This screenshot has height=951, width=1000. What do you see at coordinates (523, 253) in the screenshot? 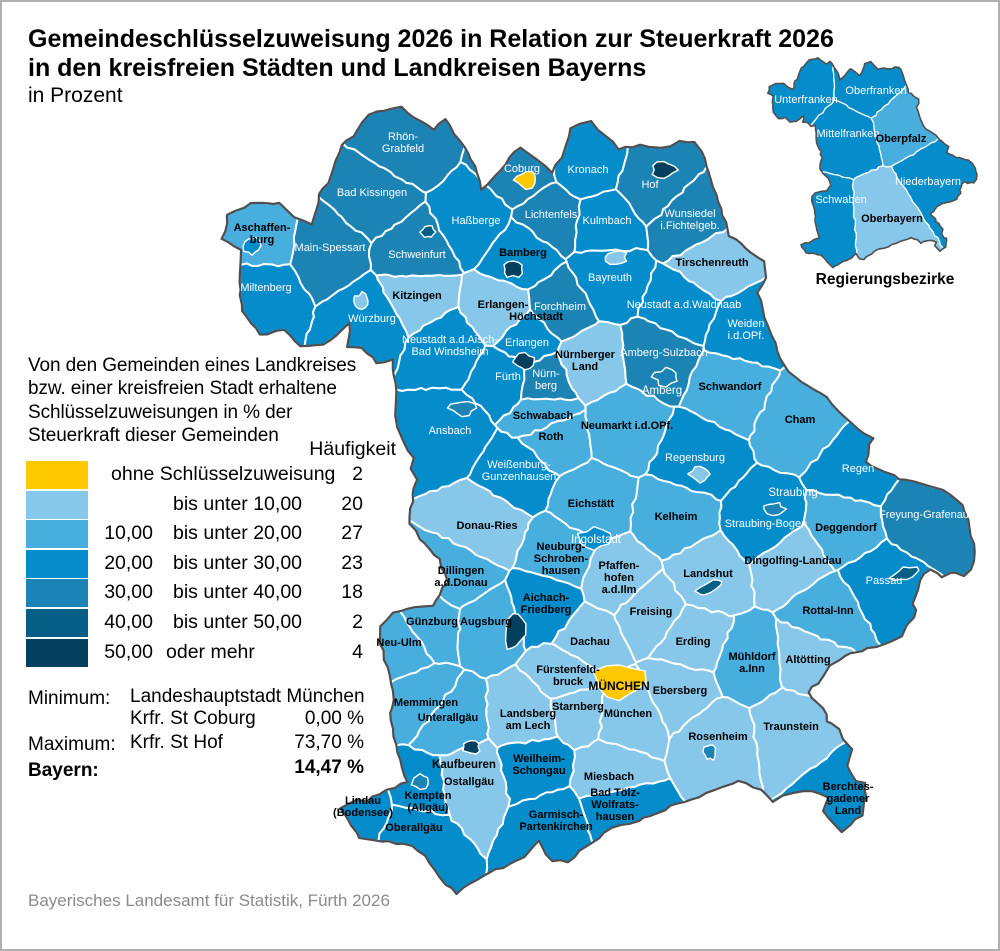
I see `svg-text: Bamberg` at bounding box center [523, 253].